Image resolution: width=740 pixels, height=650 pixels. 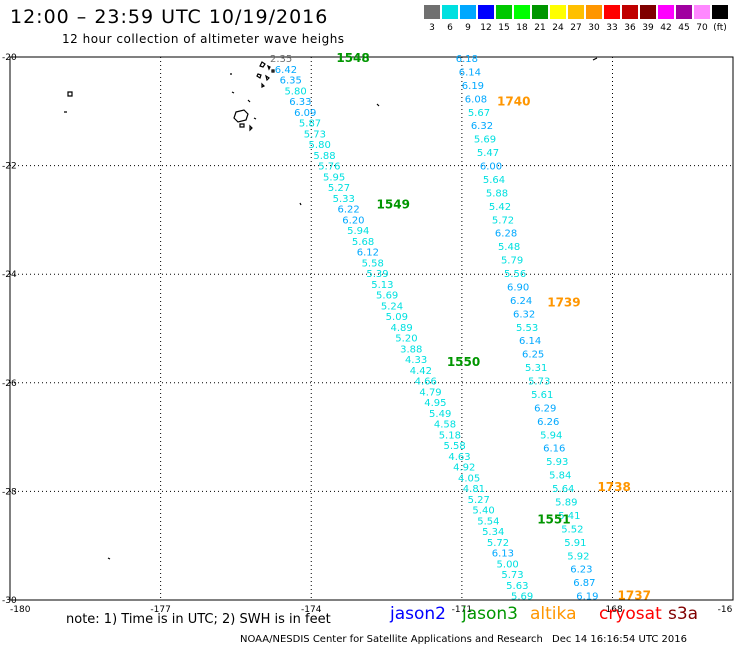 I want to click on wave-height-value: 5.68, so click(x=363, y=242).